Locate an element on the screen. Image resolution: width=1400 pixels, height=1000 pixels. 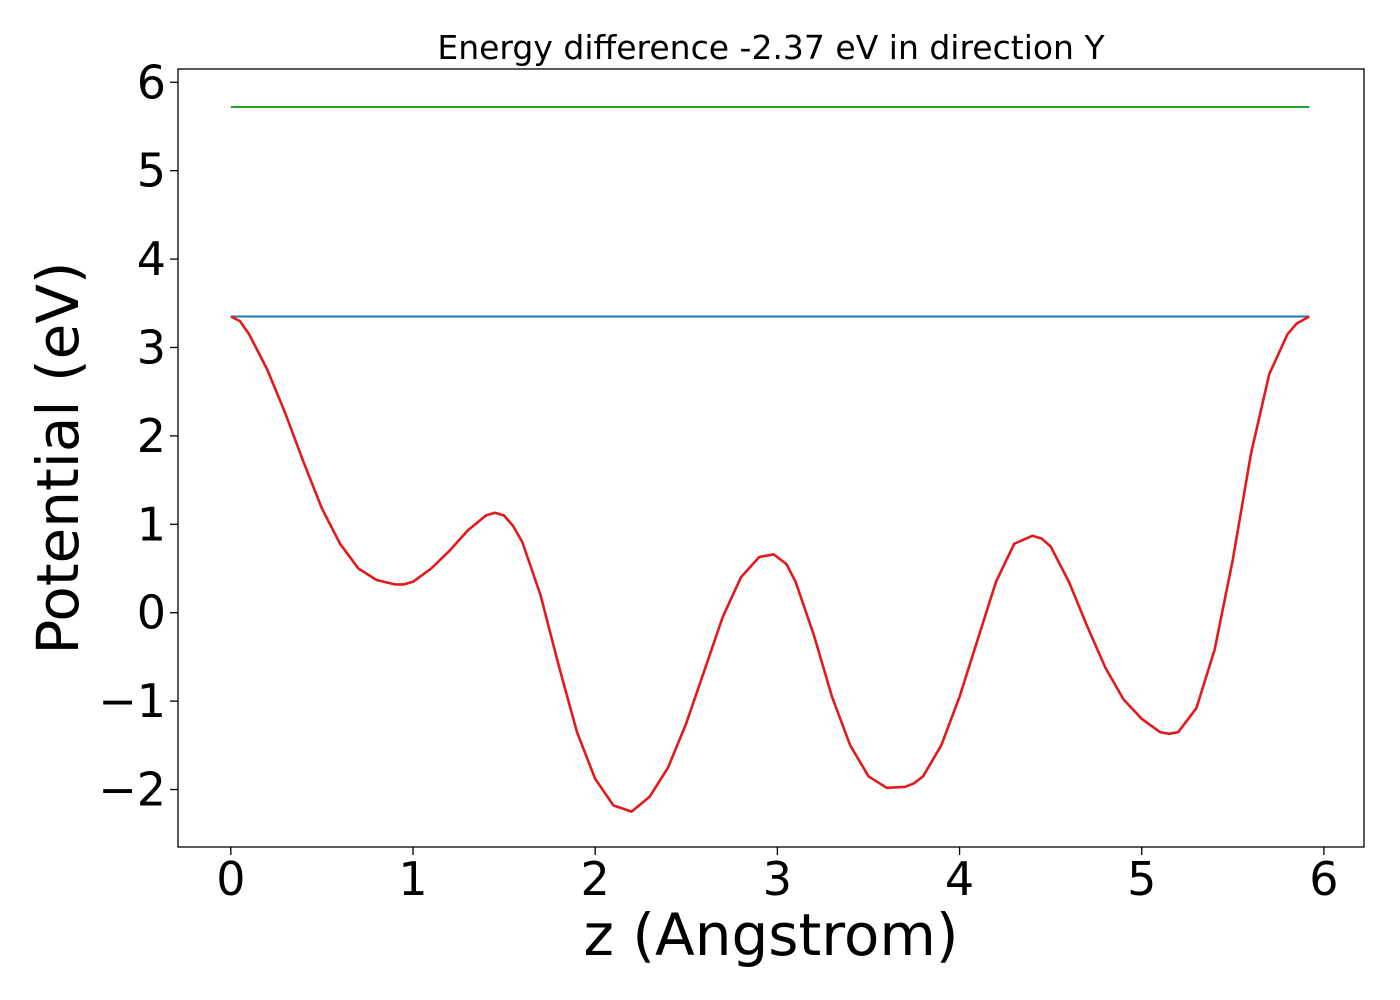
x-tick-label: 1 is located at coordinates (412, 879).